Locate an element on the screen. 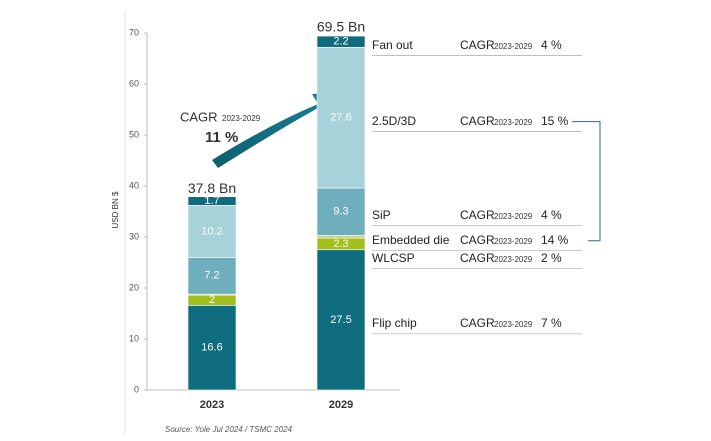 The width and height of the screenshot is (711, 441). cagr-value: 7 % is located at coordinates (551, 323).